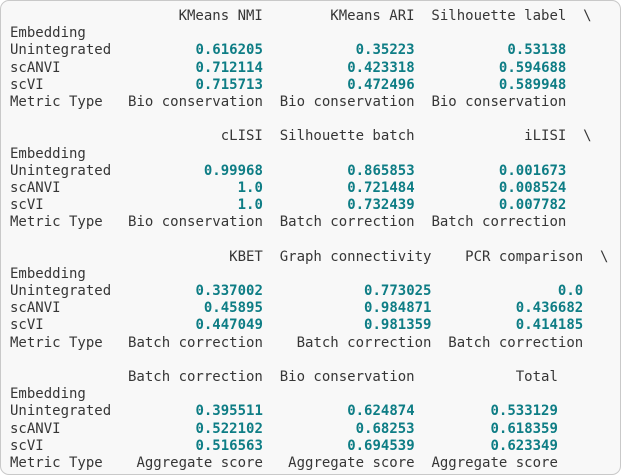  Describe the element at coordinates (398, 325) in the screenshot. I see `metric-value: 0.981359` at that location.